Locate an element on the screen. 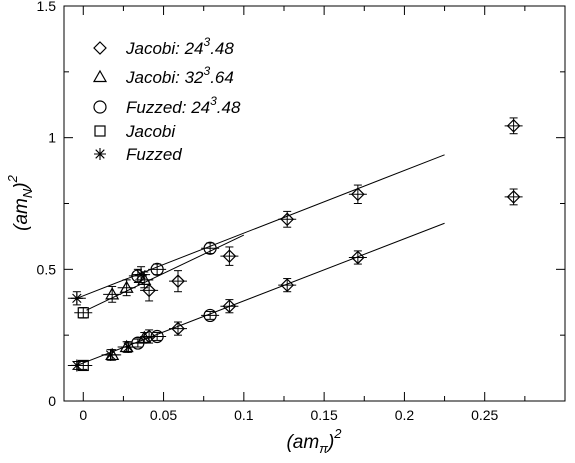 Image resolution: width=575 pixels, height=463 pixels. x-tick-label: 0 is located at coordinates (83, 415).